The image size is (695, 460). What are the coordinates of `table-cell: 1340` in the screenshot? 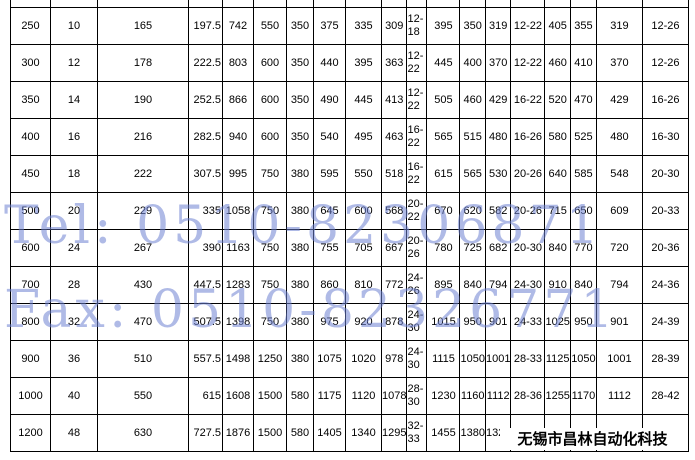 It's located at (363, 433).